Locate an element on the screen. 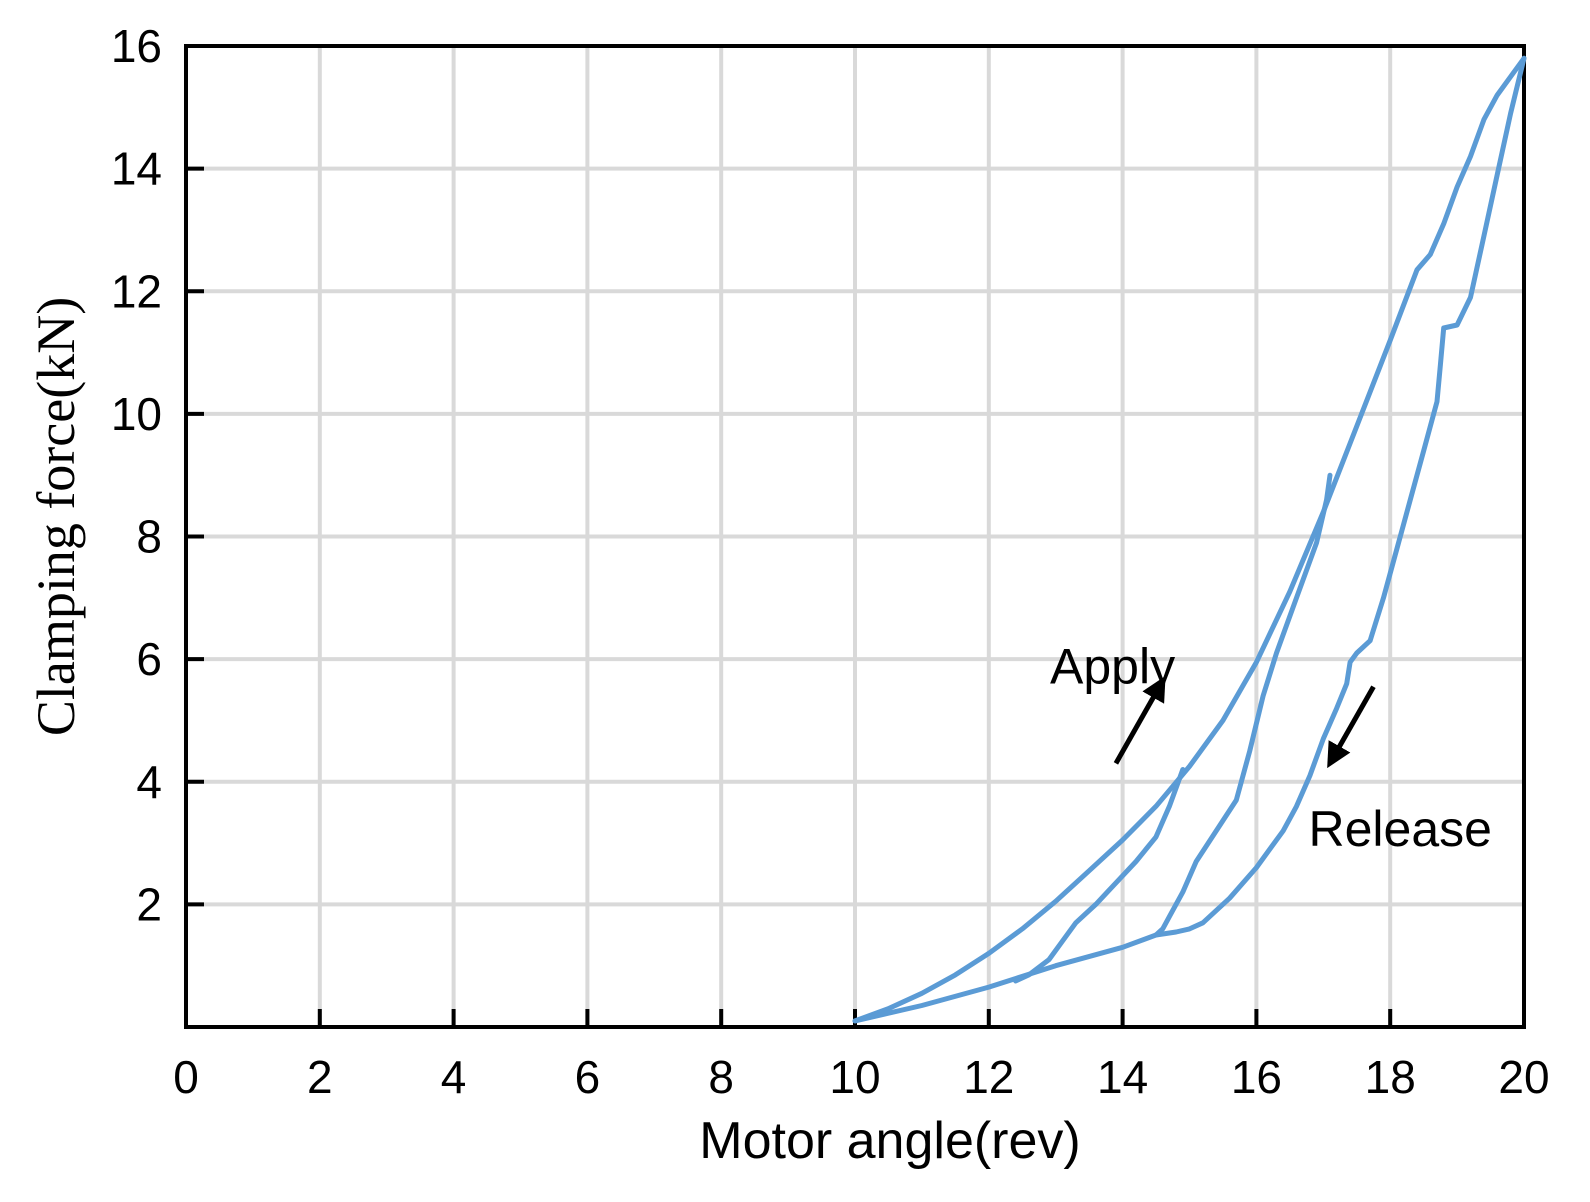 This screenshot has width=1590, height=1202. y-tick-label-16: 16 is located at coordinates (136, 46).